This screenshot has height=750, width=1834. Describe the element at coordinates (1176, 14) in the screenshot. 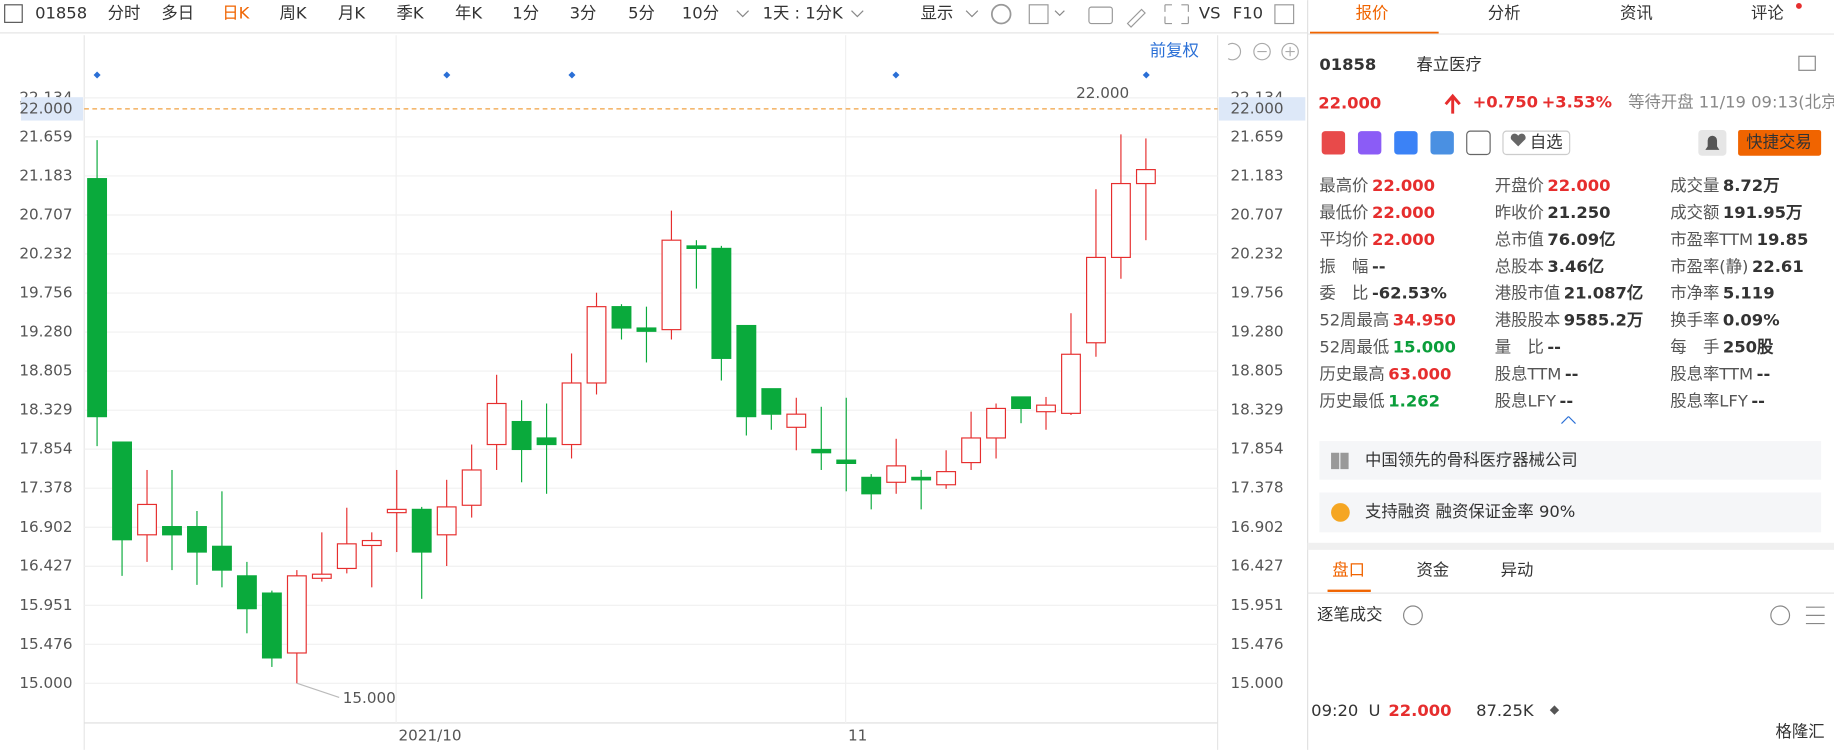

I see `fullscreen-icon` at that location.